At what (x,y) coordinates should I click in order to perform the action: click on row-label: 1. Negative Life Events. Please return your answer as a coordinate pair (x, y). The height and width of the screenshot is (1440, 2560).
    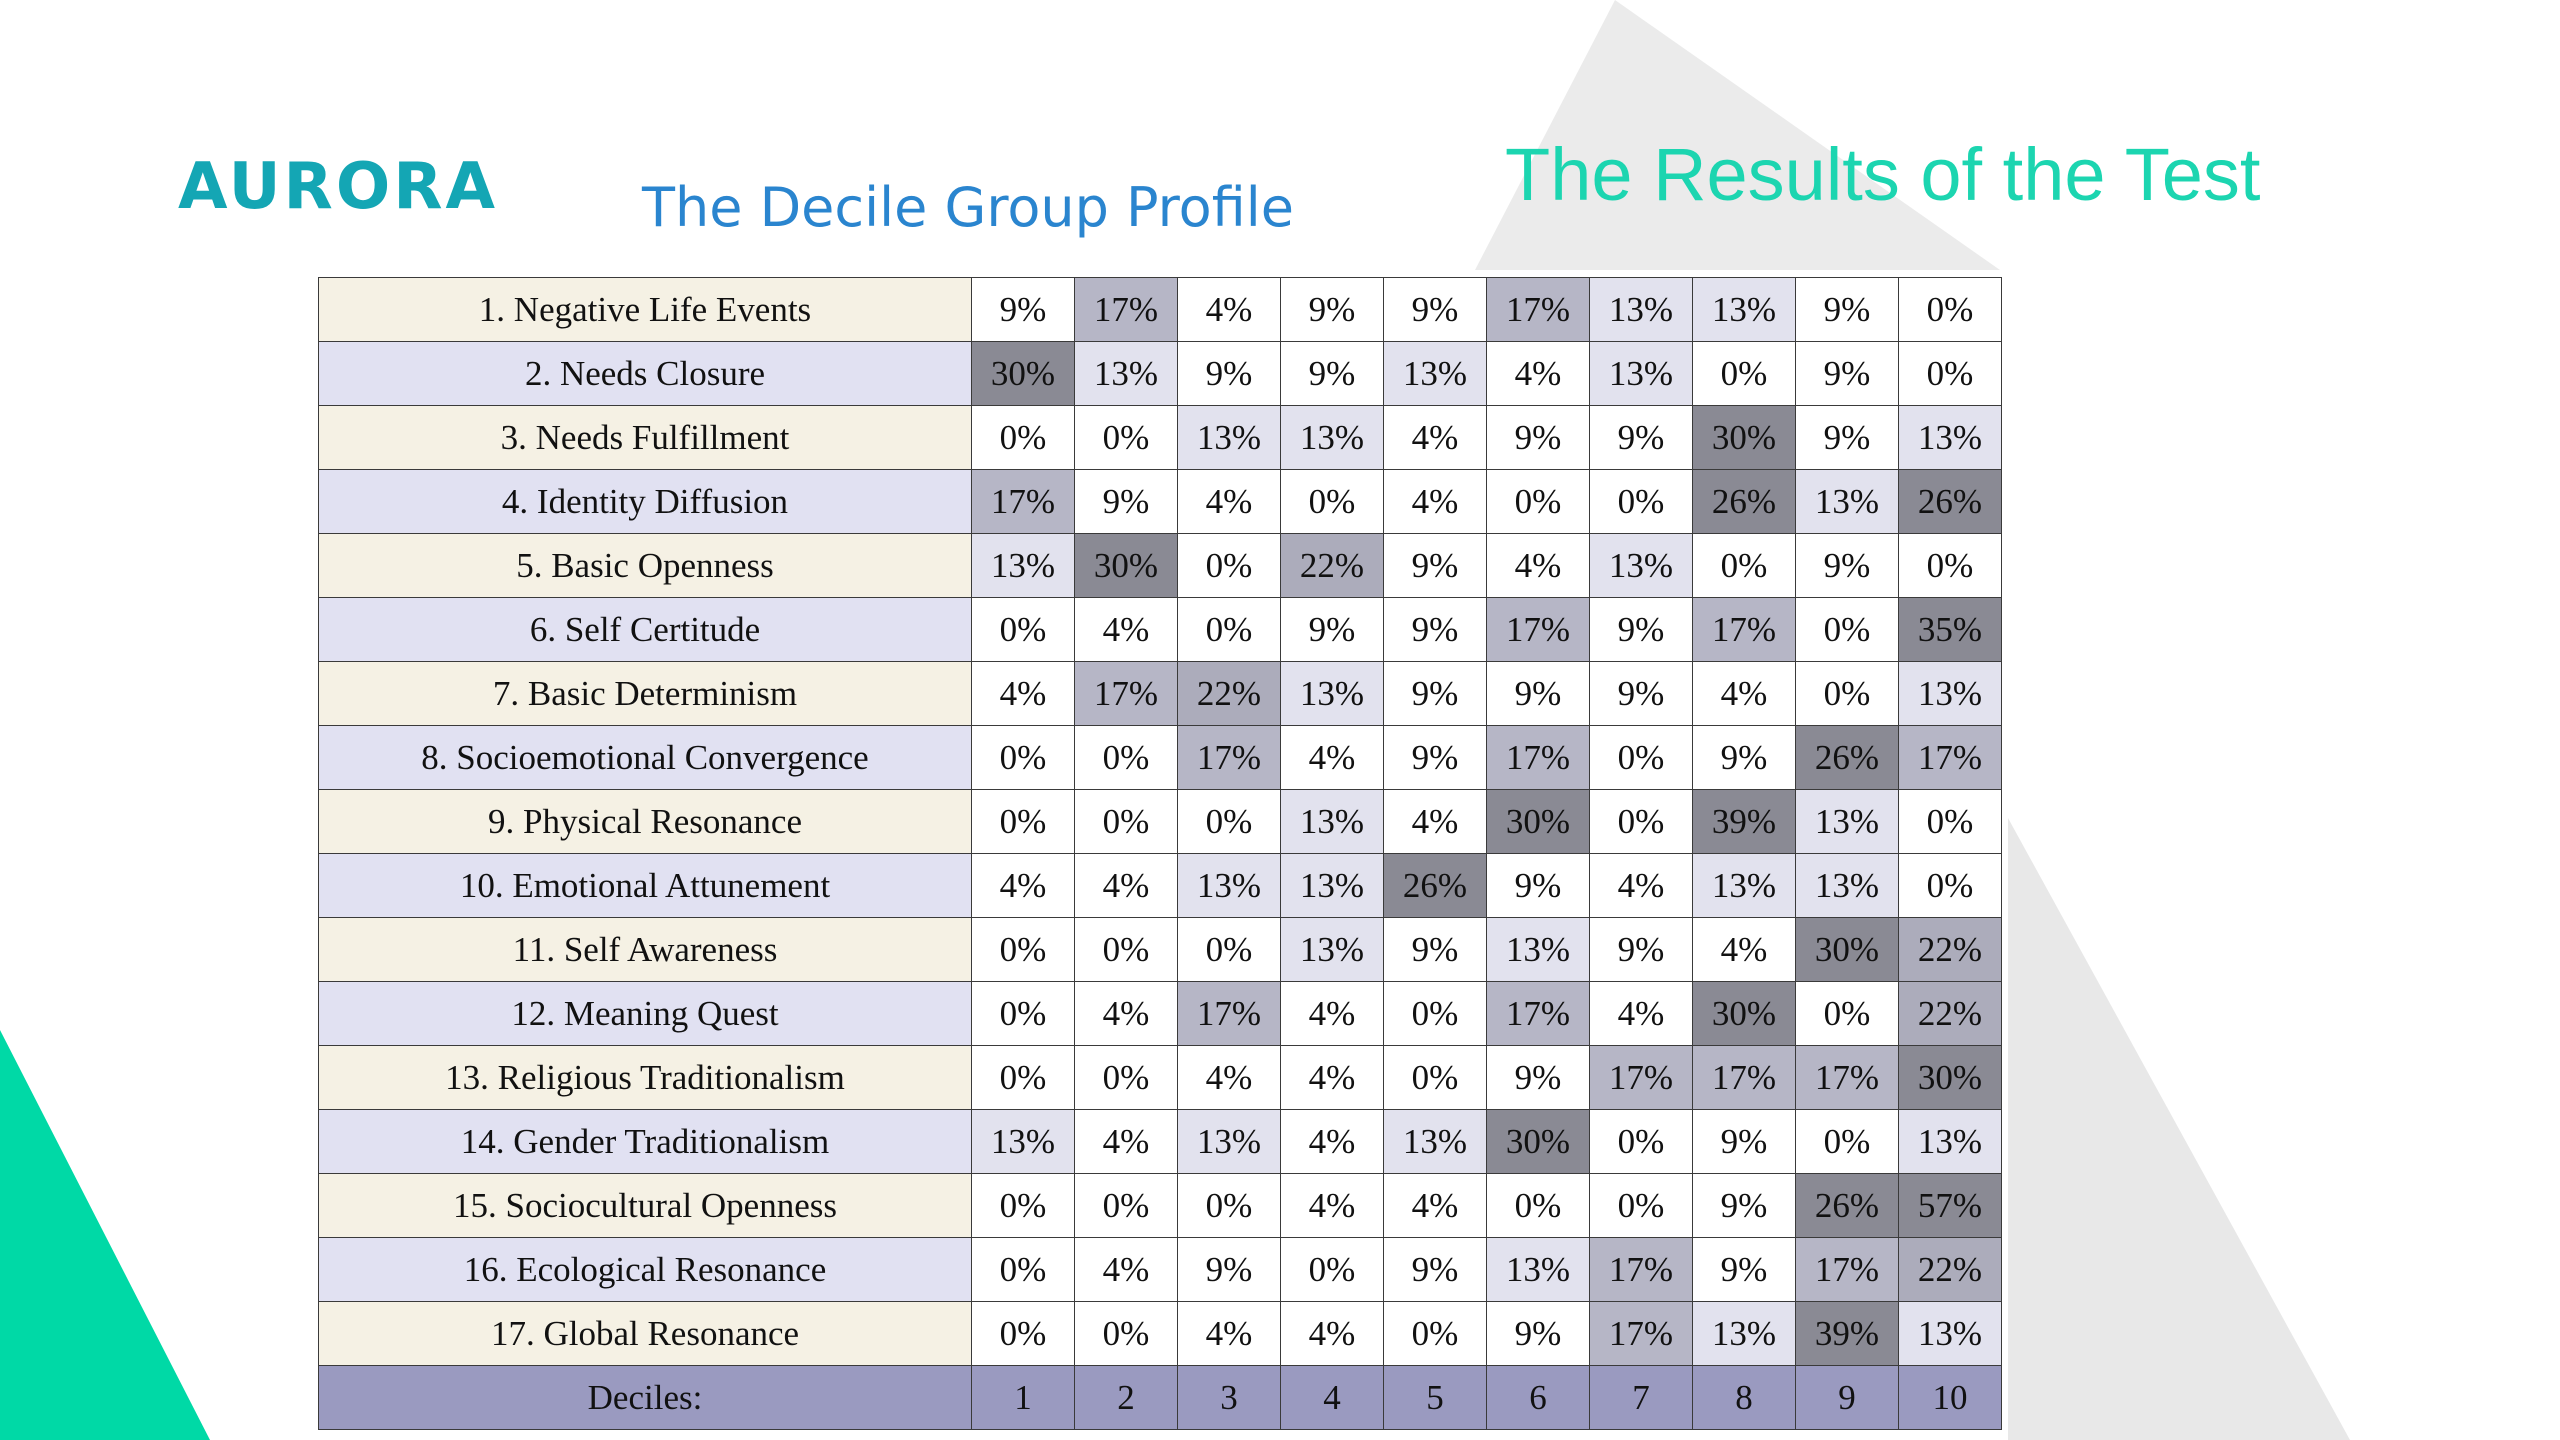
    Looking at the image, I should click on (645, 309).